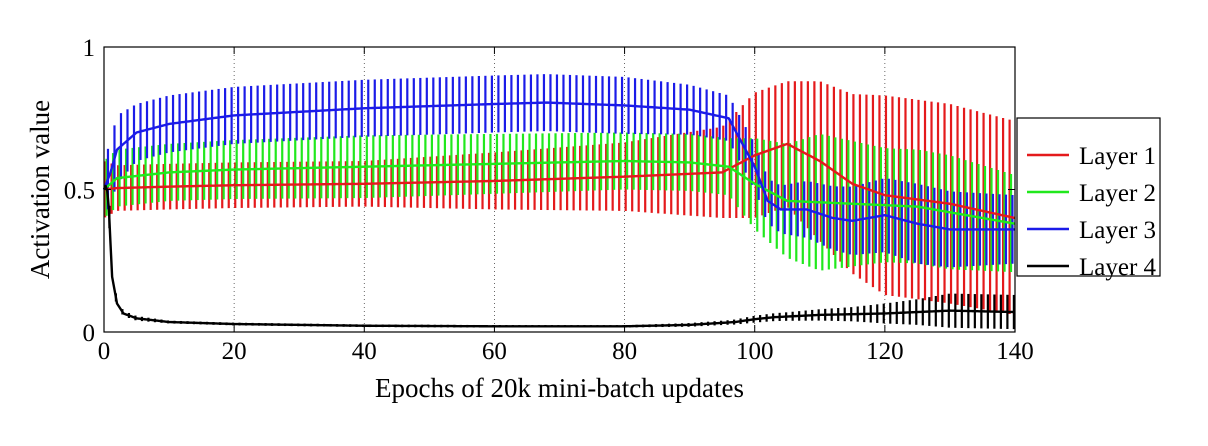 The height and width of the screenshot is (446, 1208). Describe the element at coordinates (364, 351) in the screenshot. I see `x-tick-label: 40` at that location.